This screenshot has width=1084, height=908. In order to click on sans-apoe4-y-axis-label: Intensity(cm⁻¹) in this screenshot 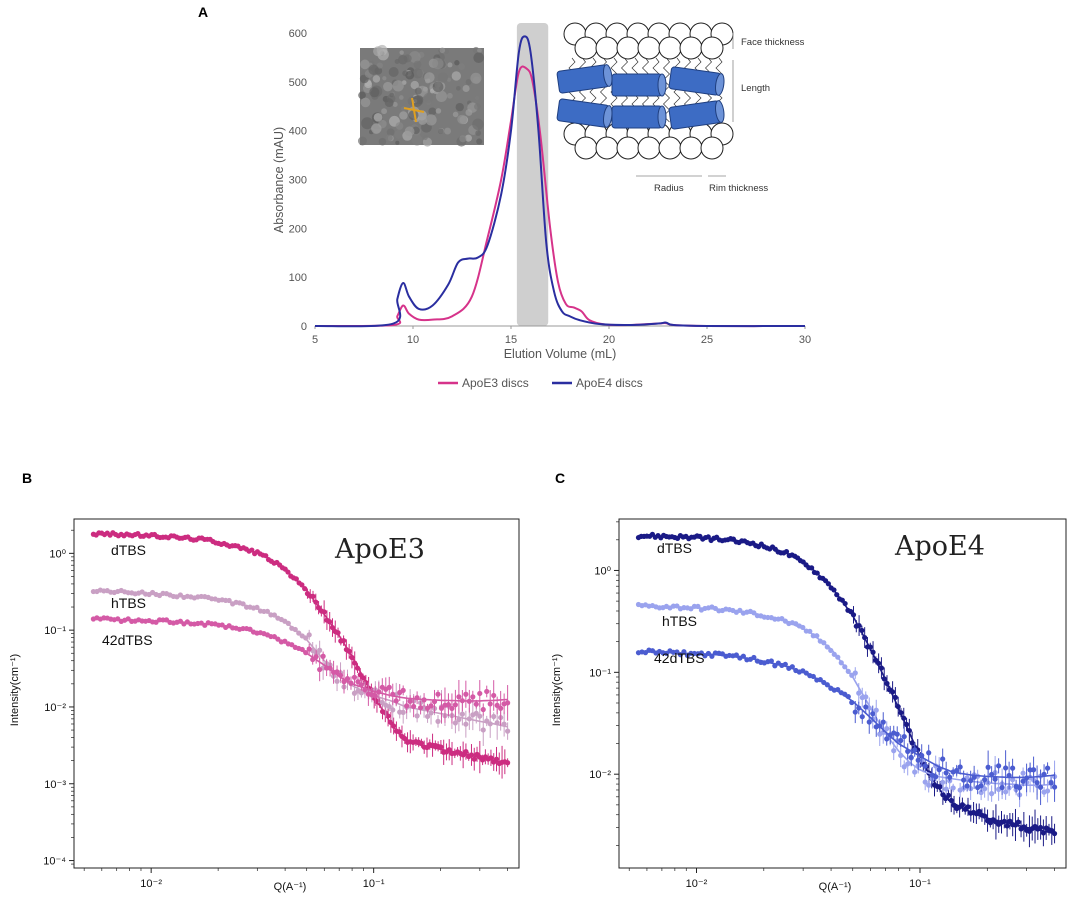, I will do `click(557, 690)`.